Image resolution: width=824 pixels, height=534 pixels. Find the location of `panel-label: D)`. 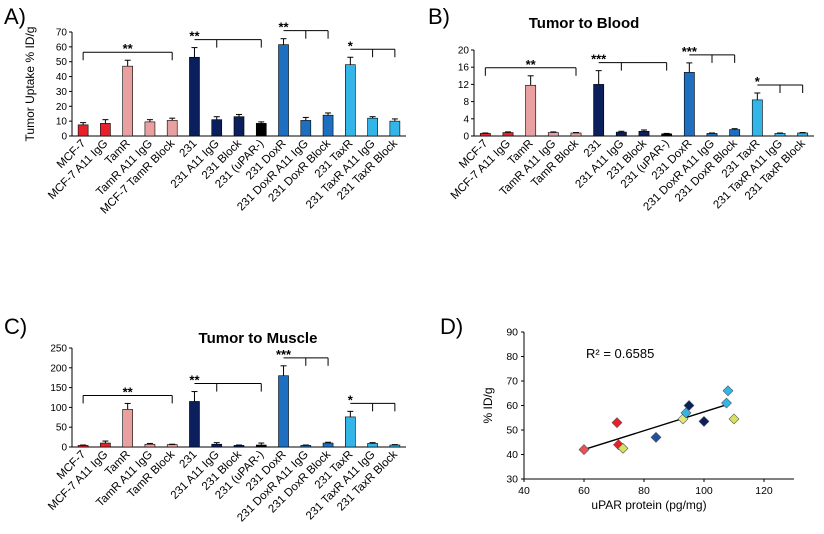

panel-label: D) is located at coordinates (451, 326).